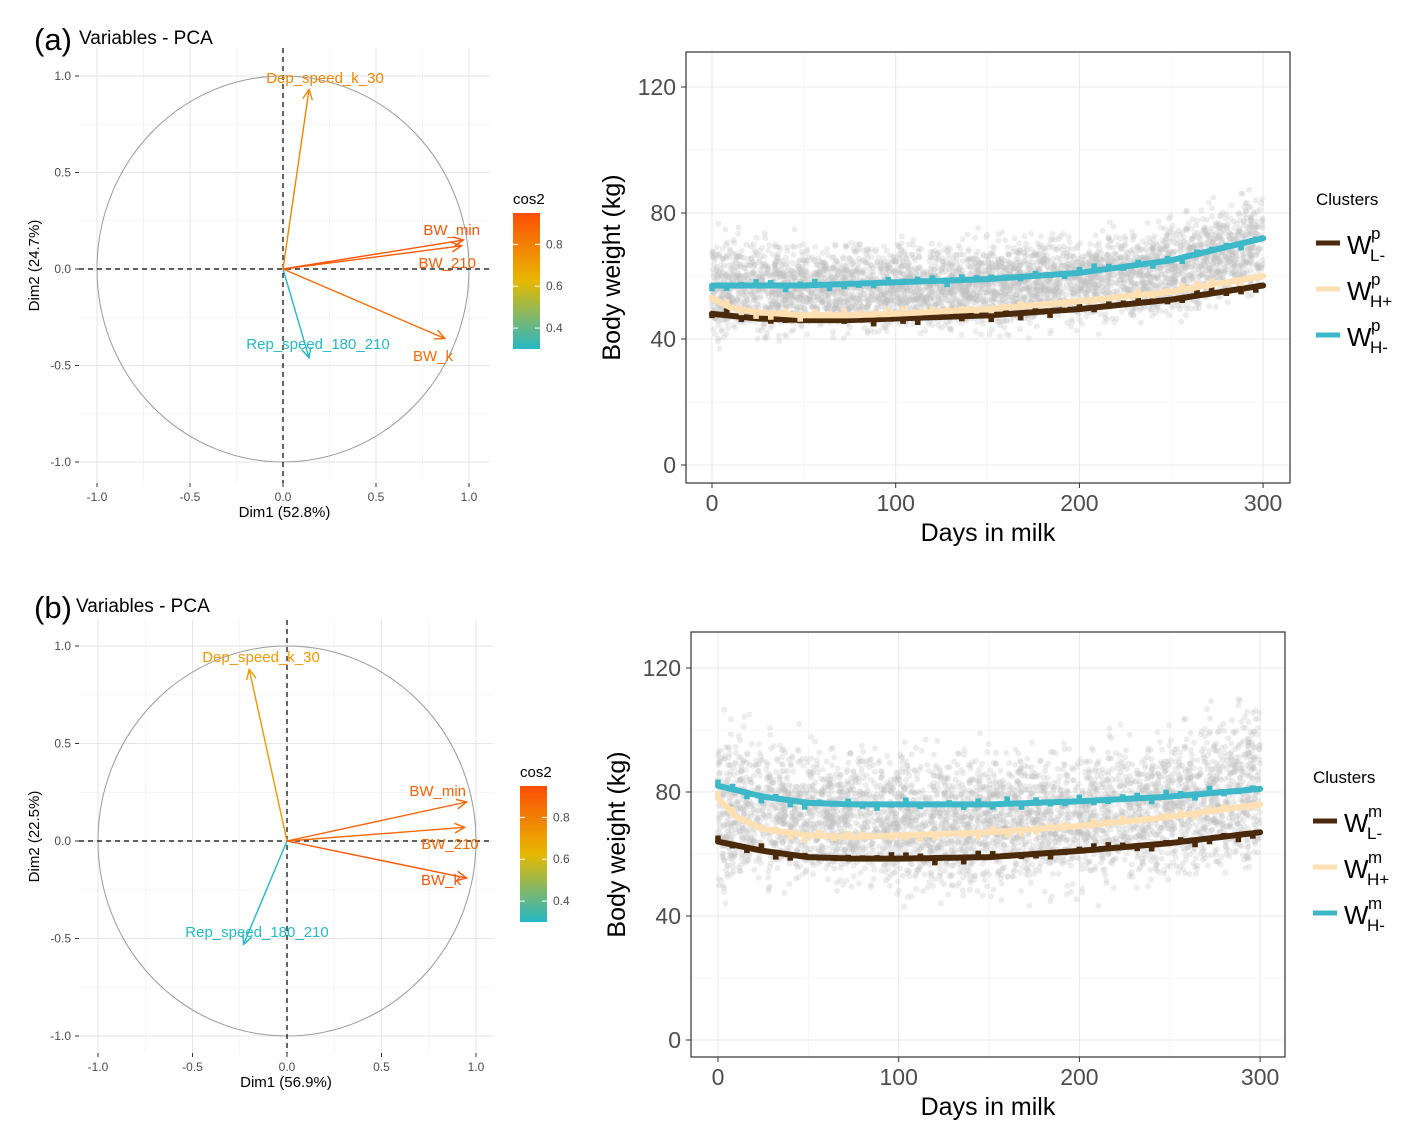 Image resolution: width=1419 pixels, height=1147 pixels. Describe the element at coordinates (285, 512) in the screenshot. I see `x-axis-title: Dim1 (52.8%)` at that location.